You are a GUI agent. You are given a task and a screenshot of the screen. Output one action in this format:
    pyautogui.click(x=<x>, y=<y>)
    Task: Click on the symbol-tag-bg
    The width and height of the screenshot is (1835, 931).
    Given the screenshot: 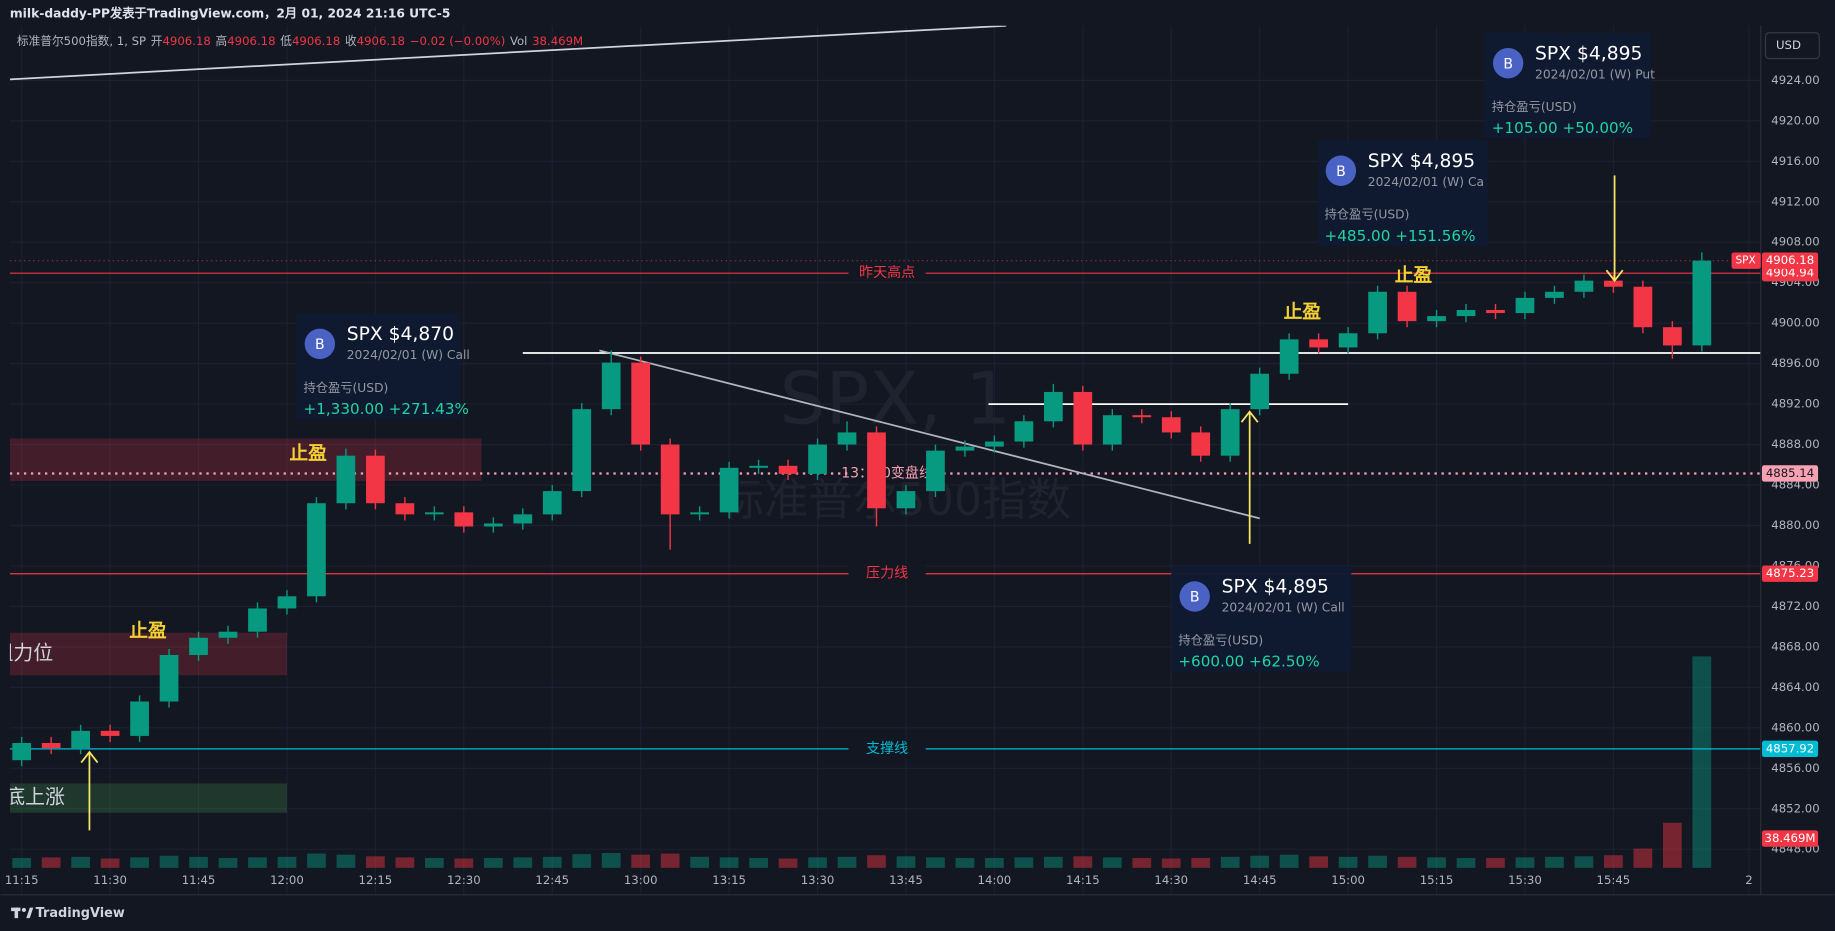 What is the action you would take?
    pyautogui.click(x=1746, y=260)
    